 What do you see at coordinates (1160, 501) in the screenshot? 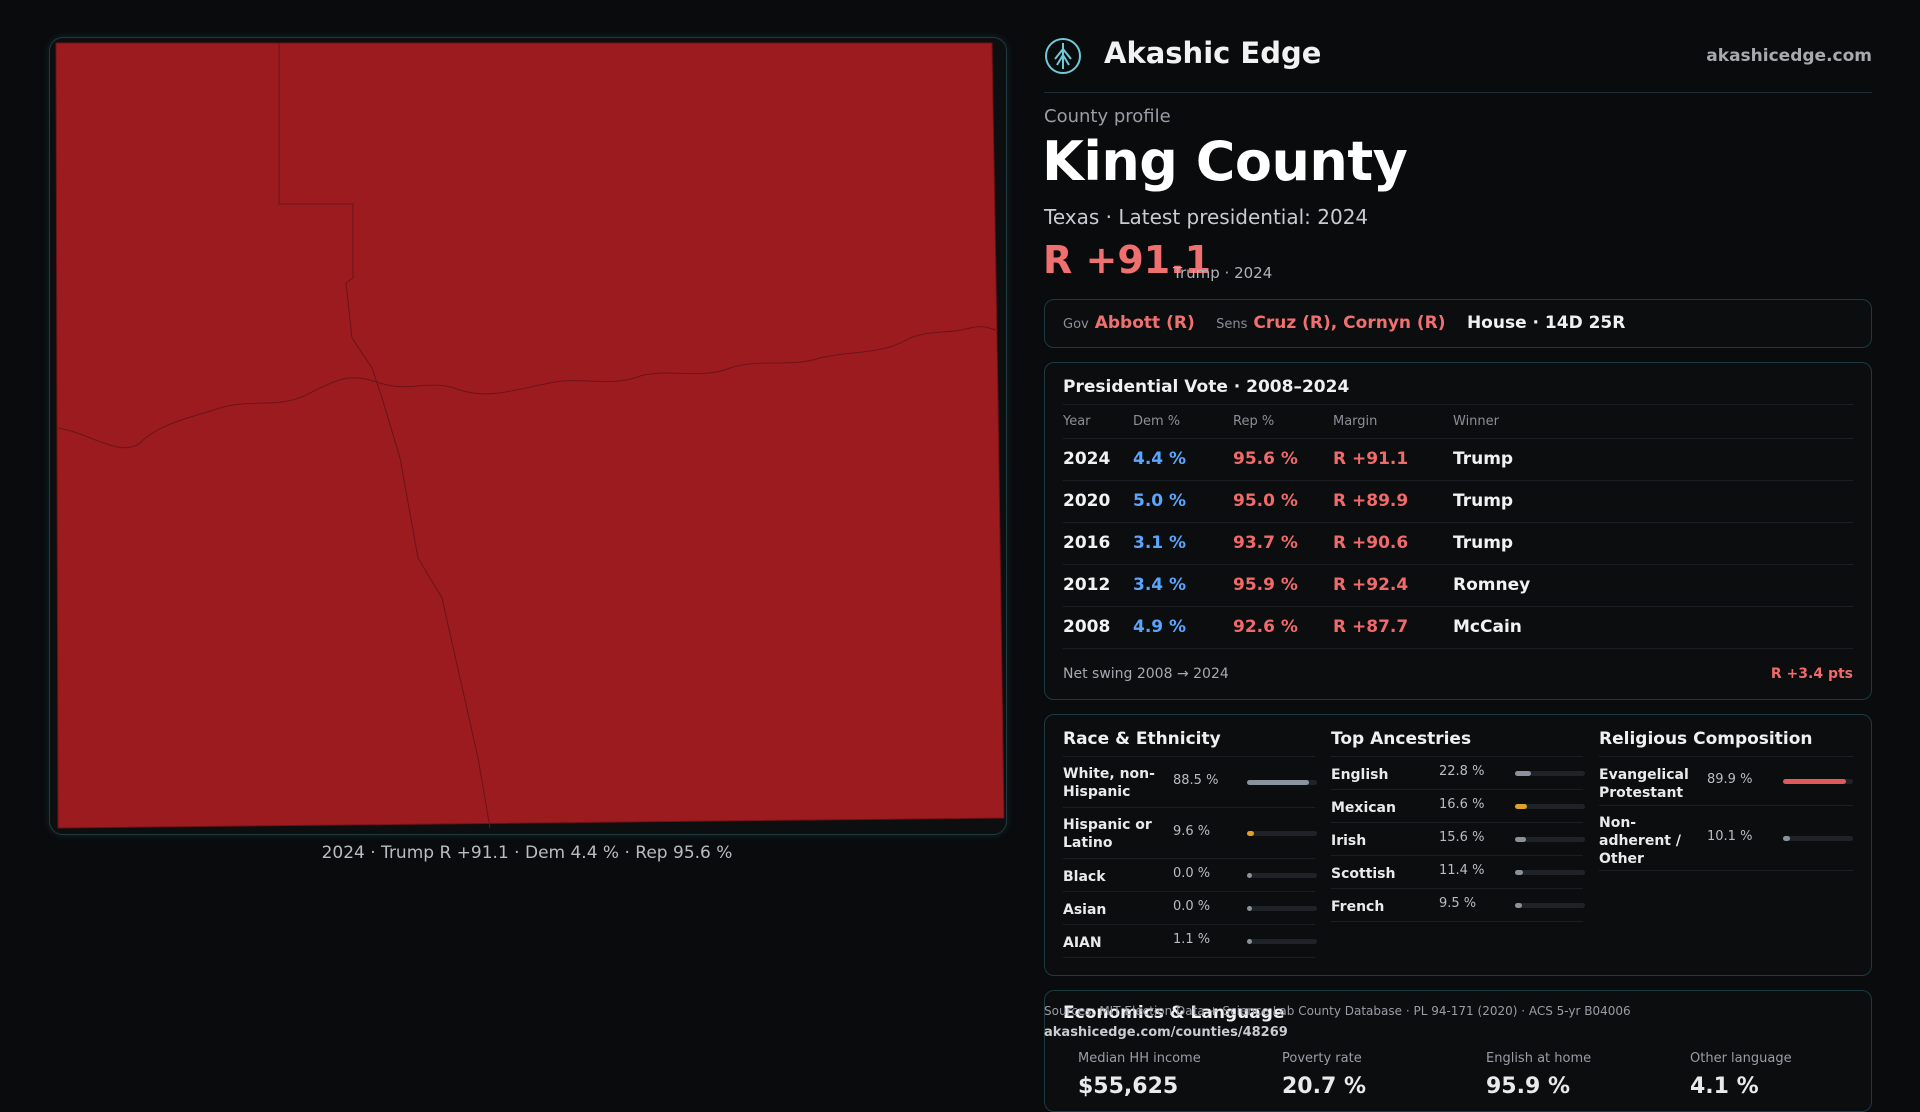
I see `row-dem: 5.0 %` at bounding box center [1160, 501].